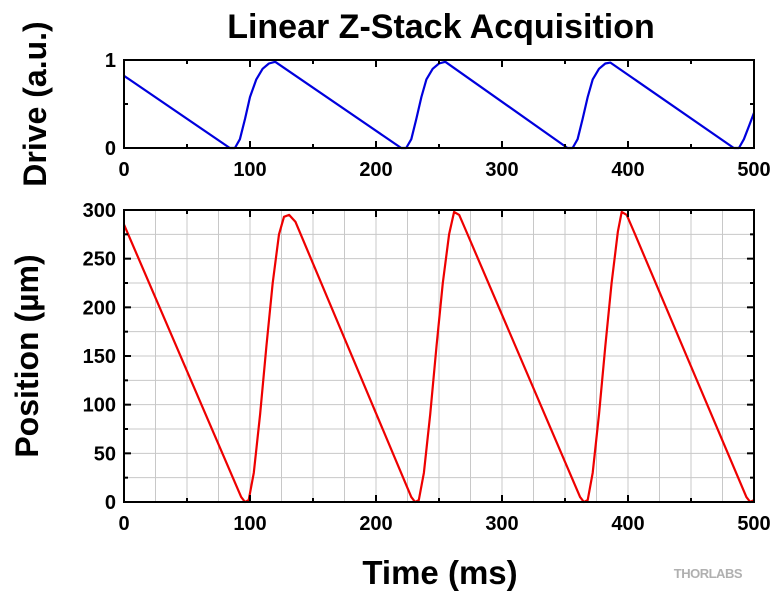 The height and width of the screenshot is (596, 780). What do you see at coordinates (123, 524) in the screenshot?
I see `position-x-tick-label: 0` at bounding box center [123, 524].